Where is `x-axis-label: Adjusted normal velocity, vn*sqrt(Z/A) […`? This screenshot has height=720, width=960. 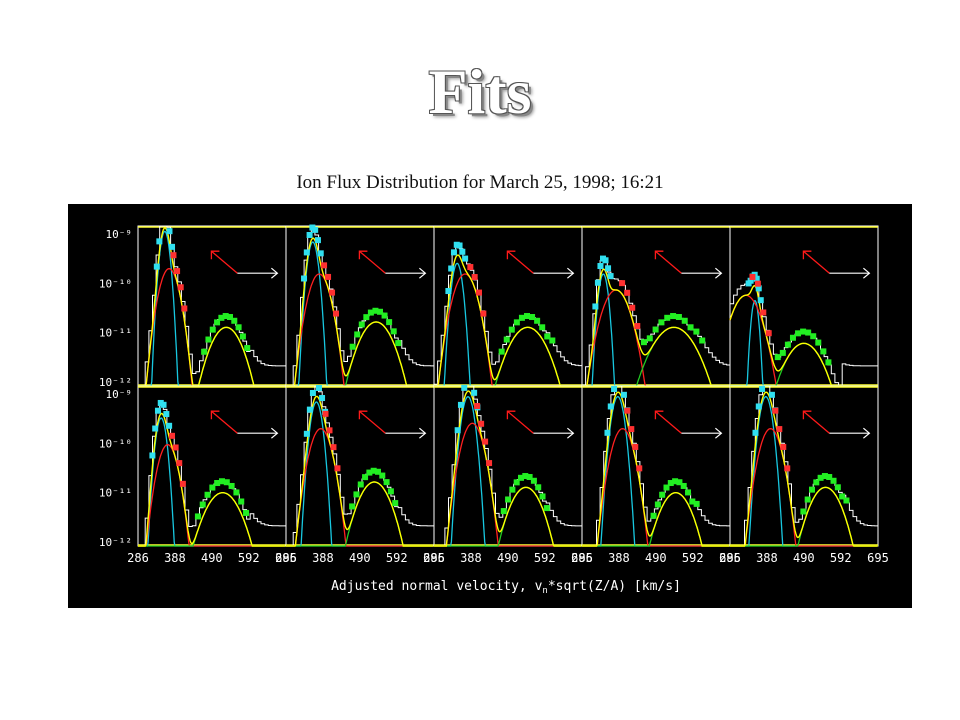 x-axis-label: Adjusted normal velocity, vn*sqrt(Z/A) [… is located at coordinates (506, 587).